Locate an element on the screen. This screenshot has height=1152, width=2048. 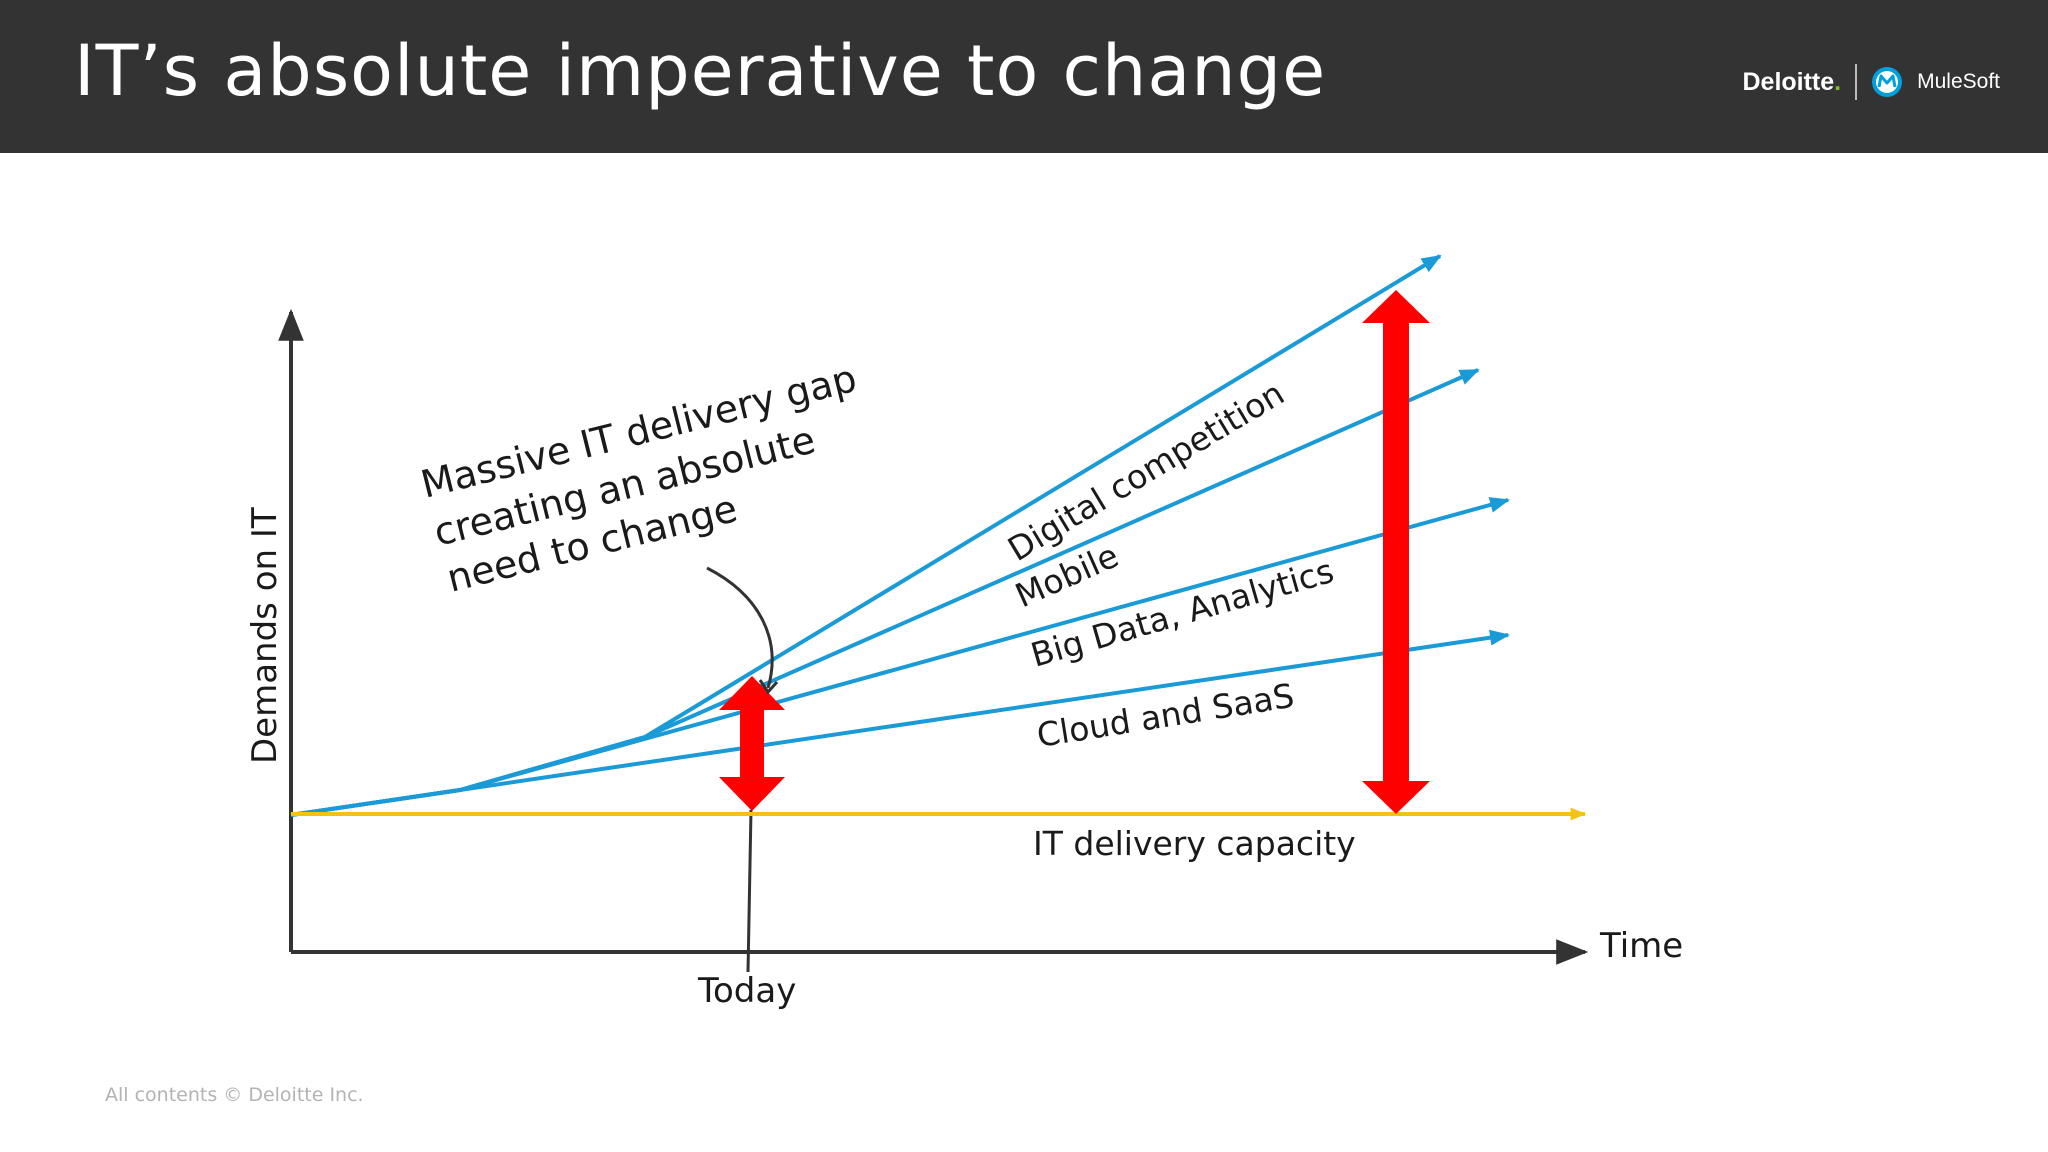
cloud-saas-line is located at coordinates (900, 723).